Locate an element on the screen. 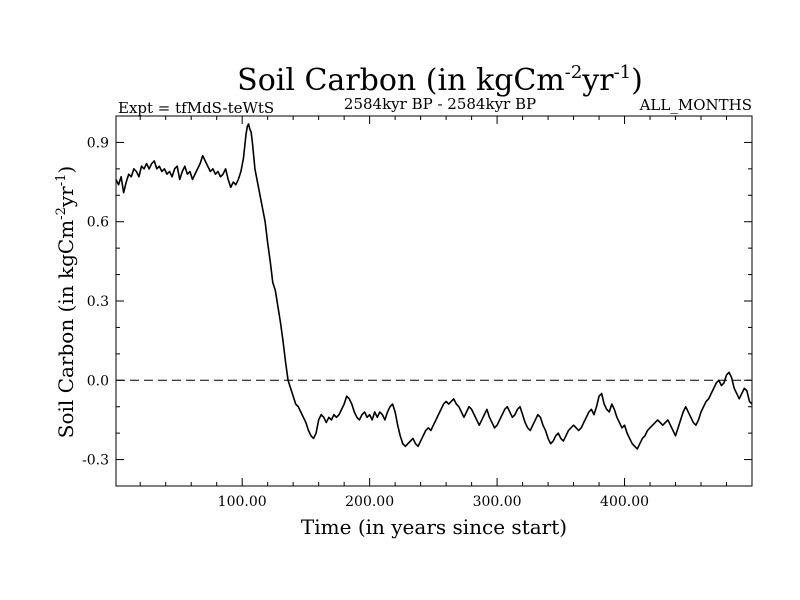  period-label: 2584kyr BP - 2584kyr BP is located at coordinates (440, 104).